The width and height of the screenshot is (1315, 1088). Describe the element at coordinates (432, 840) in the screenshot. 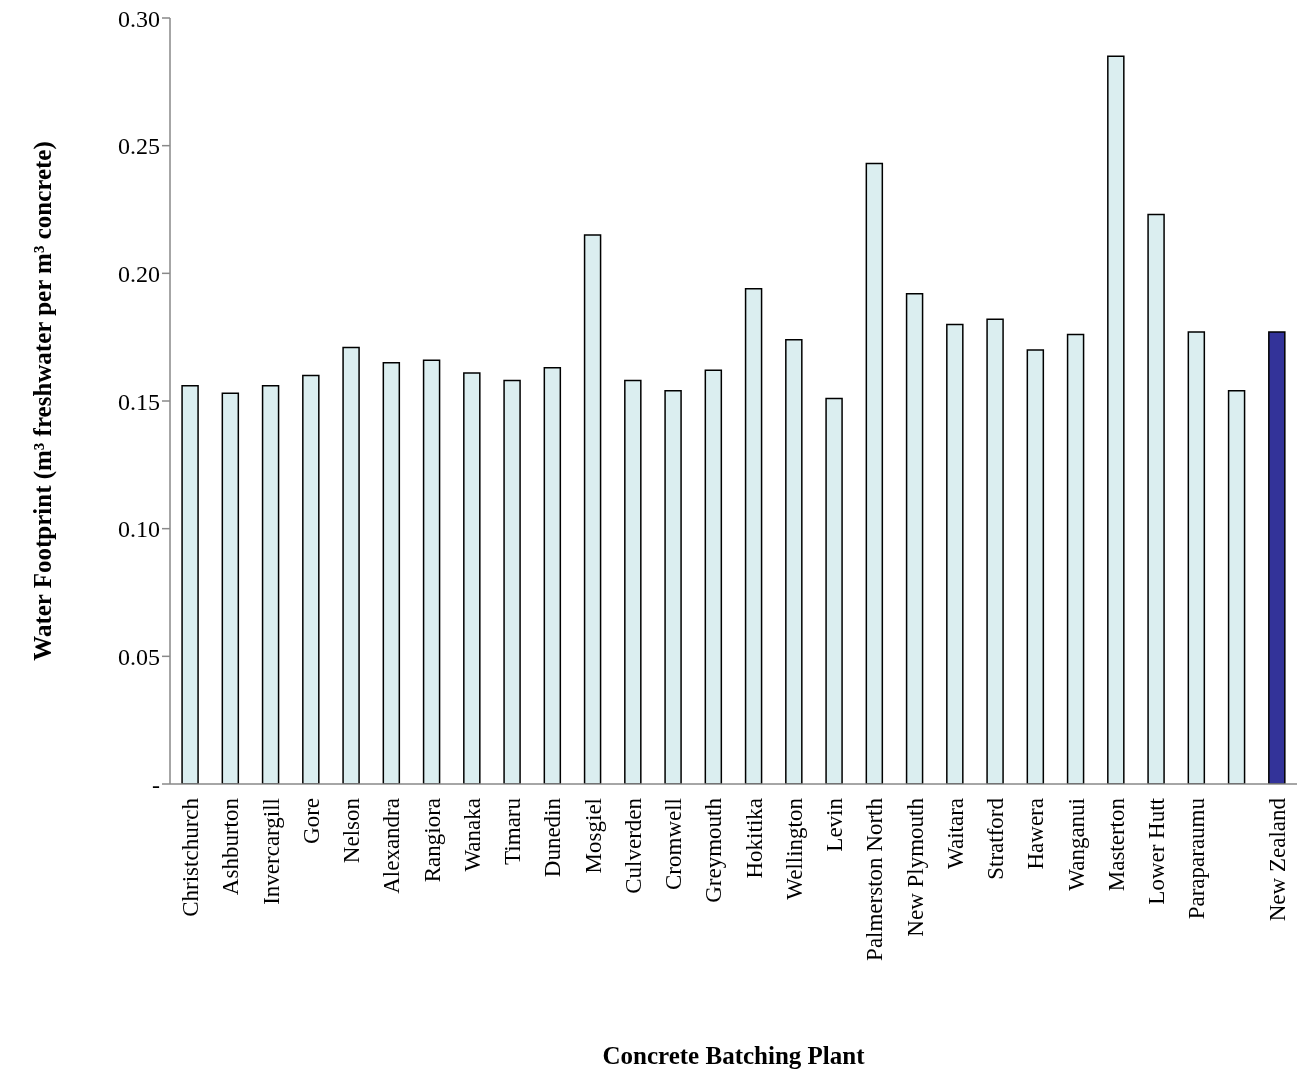

I see `x-tick-label: Rangiora` at that location.